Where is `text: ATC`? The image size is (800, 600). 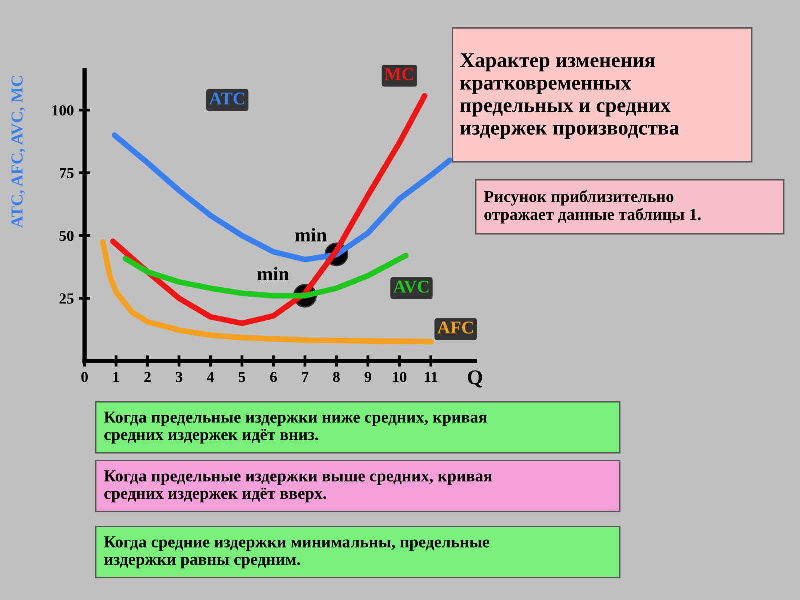
text: ATC is located at coordinates (227, 98).